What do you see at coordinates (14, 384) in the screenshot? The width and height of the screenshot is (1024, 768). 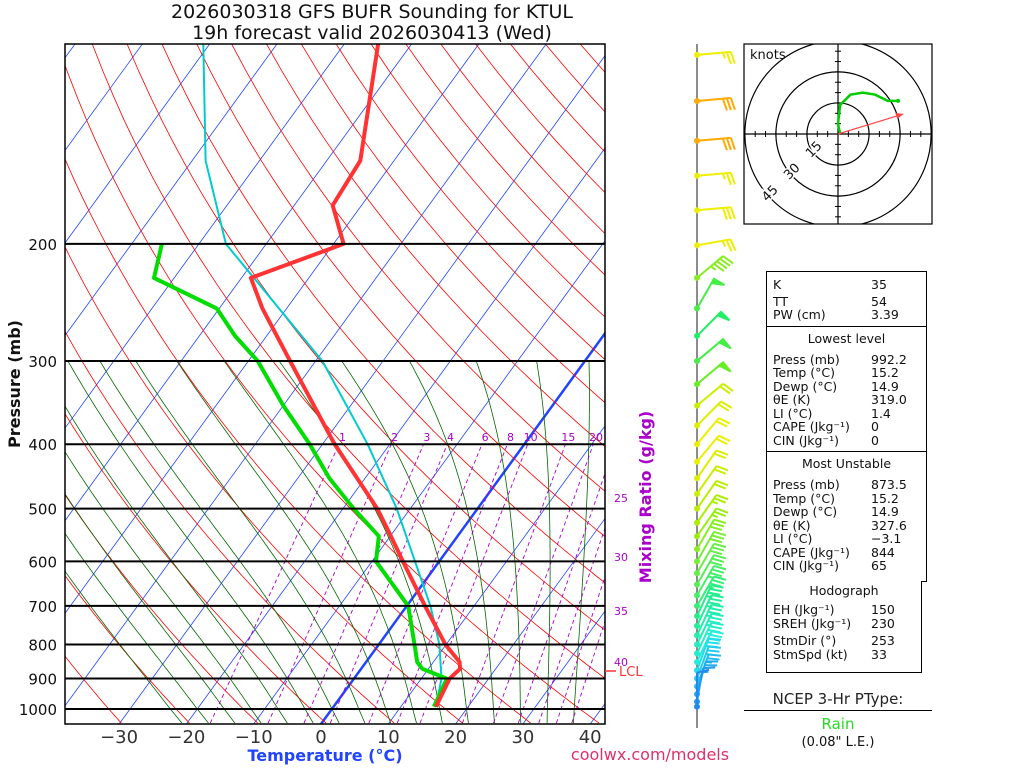 I see `y-axis-label: Pressure (mb)` at bounding box center [14, 384].